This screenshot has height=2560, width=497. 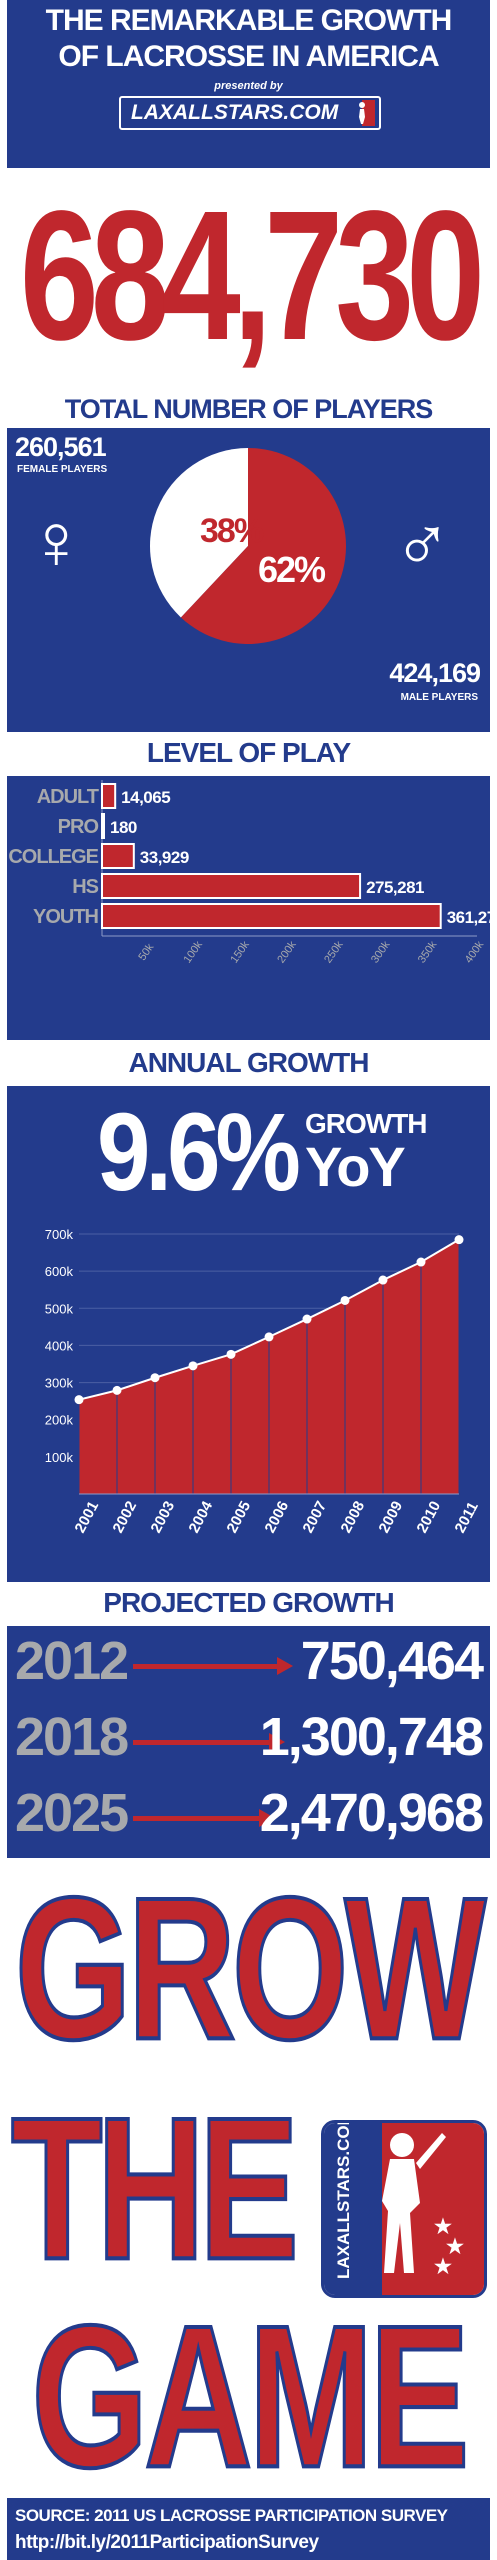 I want to click on header-logo-text: LAXALLSTARS.COM, so click(x=235, y=112).